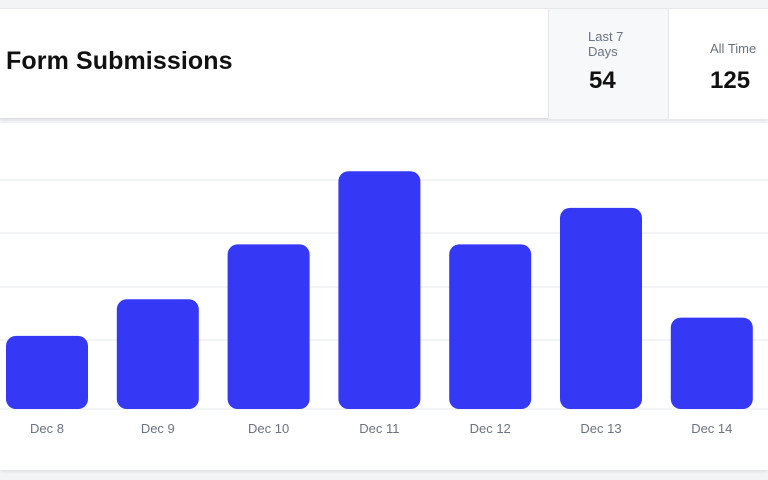  I want to click on stat-all-time: All Time 125, so click(718, 64).